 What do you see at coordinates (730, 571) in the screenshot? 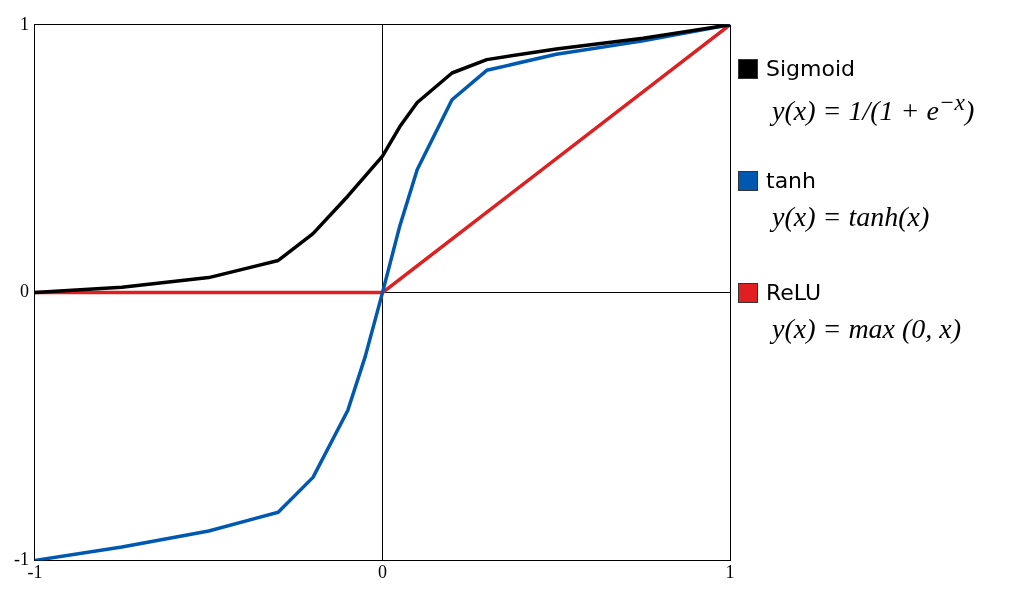
I see `x-tick-label: 1` at bounding box center [730, 571].